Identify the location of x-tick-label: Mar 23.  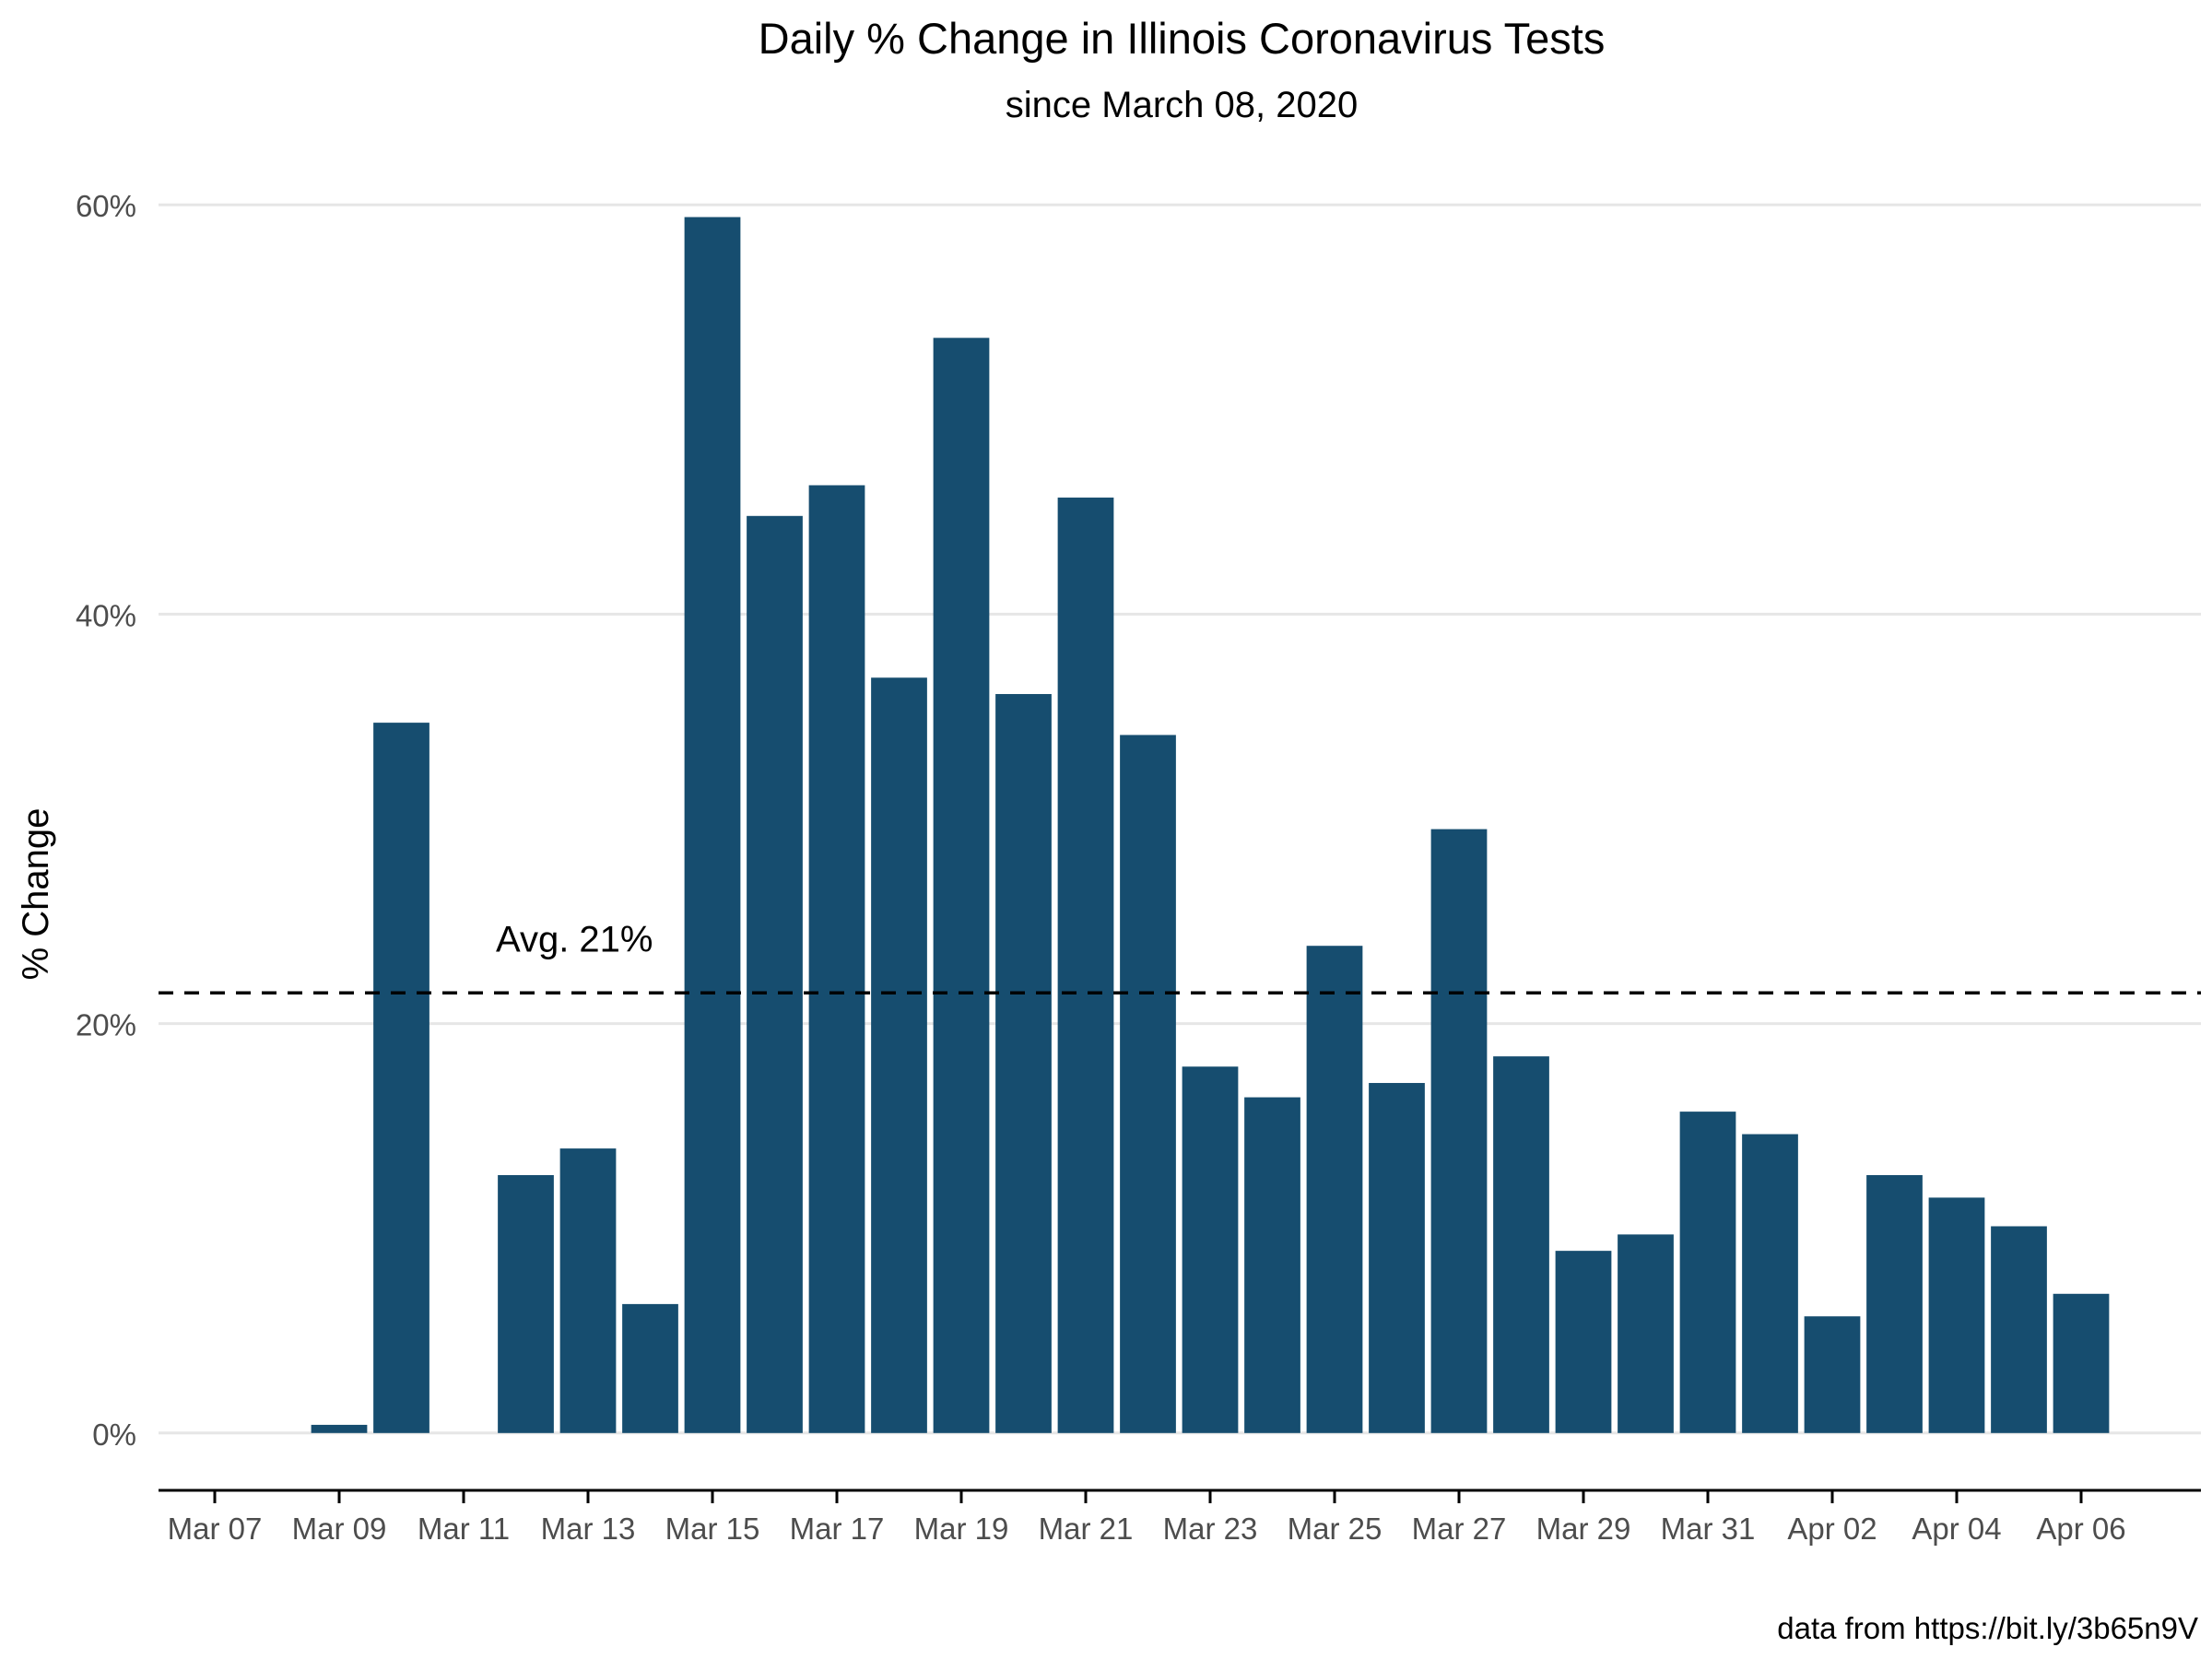
(1210, 1529).